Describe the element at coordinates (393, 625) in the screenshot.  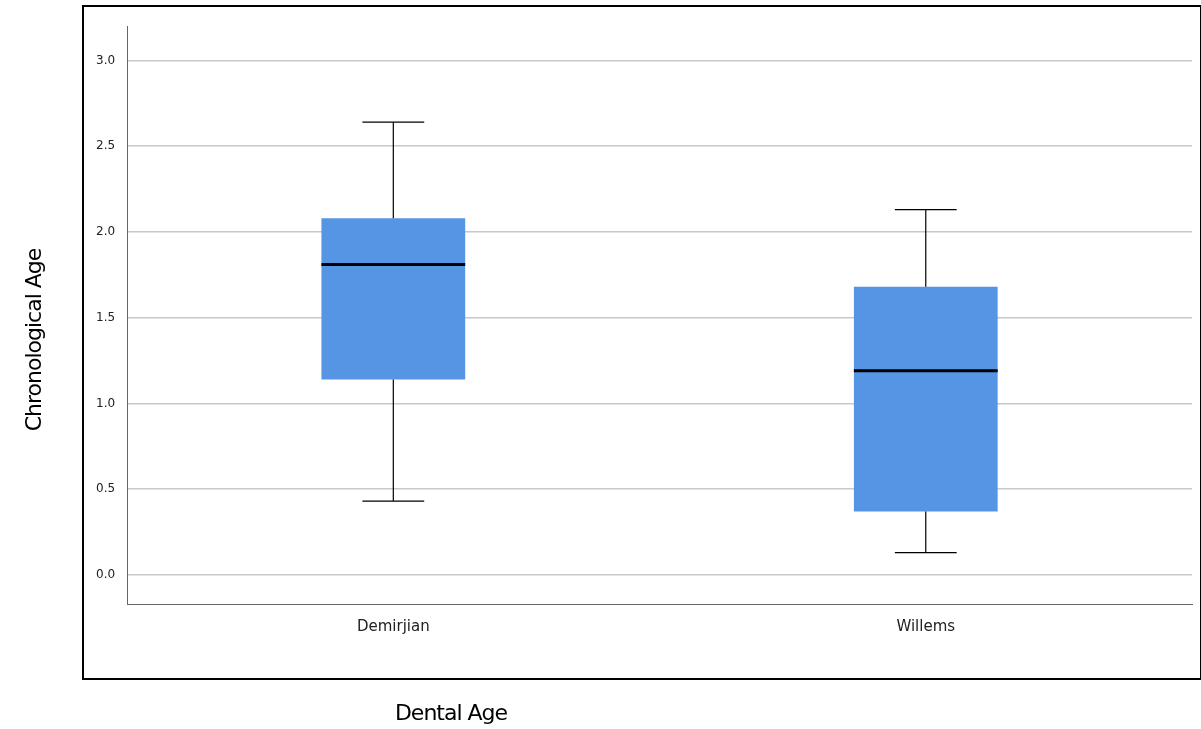
I see `x-tick-label: Demirjian` at that location.